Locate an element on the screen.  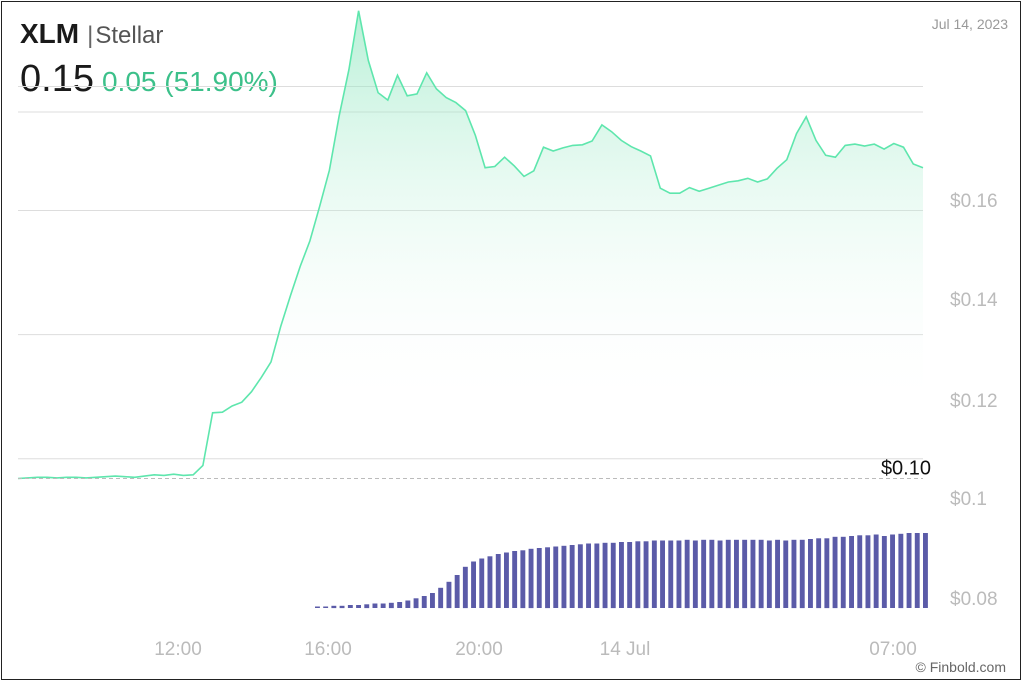
x-tick-label: 16:00 is located at coordinates (328, 649).